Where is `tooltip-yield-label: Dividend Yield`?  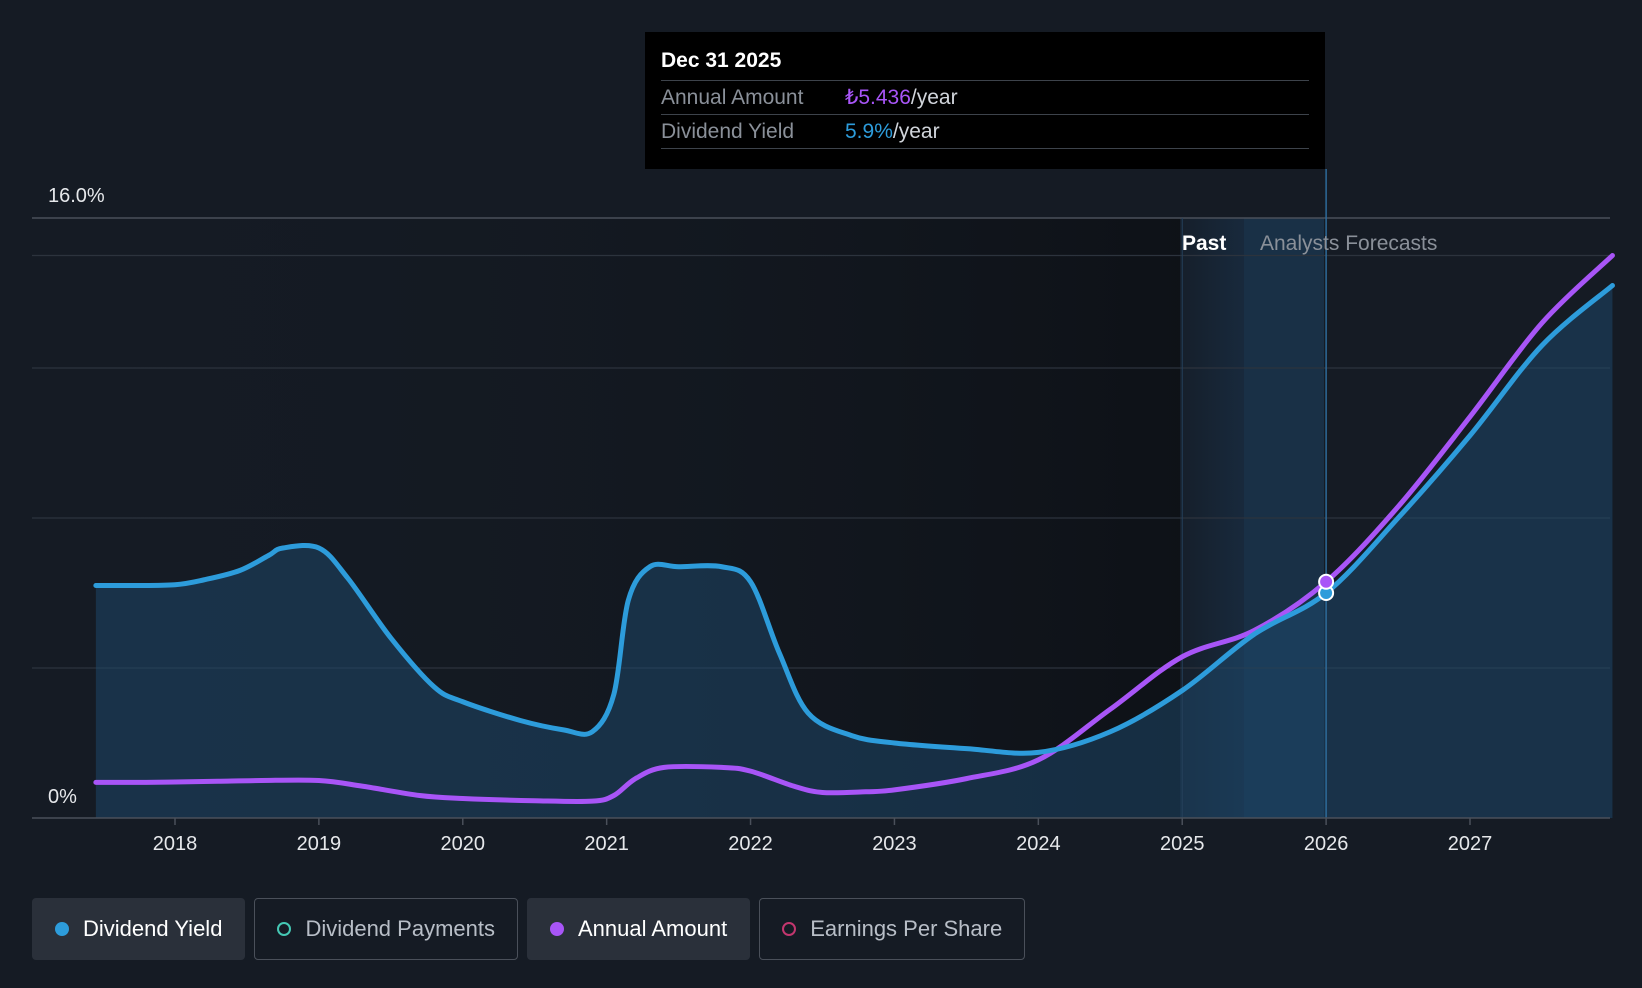
tooltip-yield-label: Dividend Yield is located at coordinates (728, 131).